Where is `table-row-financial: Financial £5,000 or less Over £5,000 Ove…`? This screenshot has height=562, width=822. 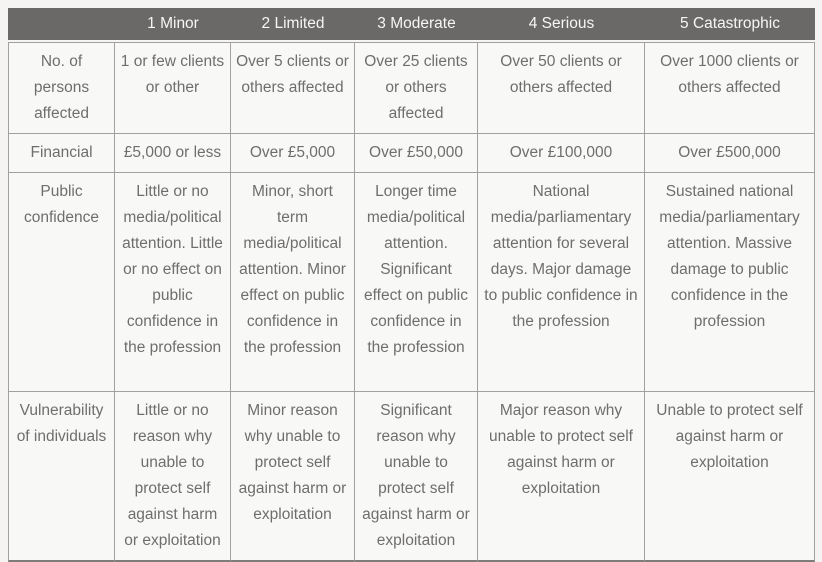 table-row-financial: Financial £5,000 or less Over £5,000 Ove… is located at coordinates (411, 153).